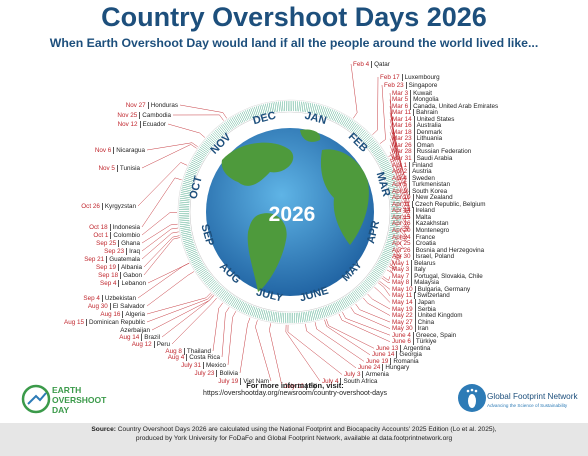  What do you see at coordinates (373, 231) in the screenshot?
I see `month-label: APR` at bounding box center [373, 231].